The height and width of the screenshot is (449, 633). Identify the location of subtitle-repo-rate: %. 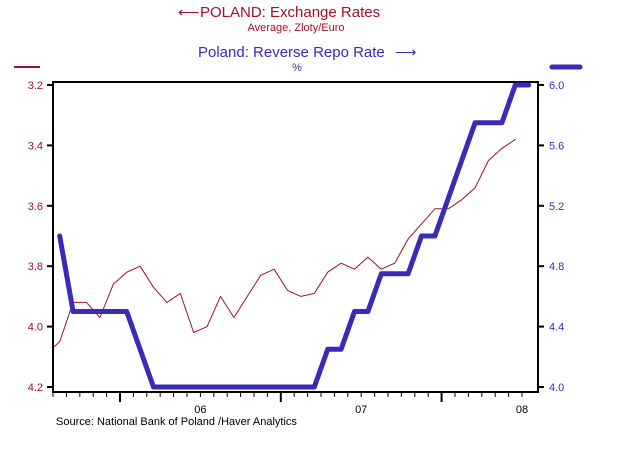
(297, 68).